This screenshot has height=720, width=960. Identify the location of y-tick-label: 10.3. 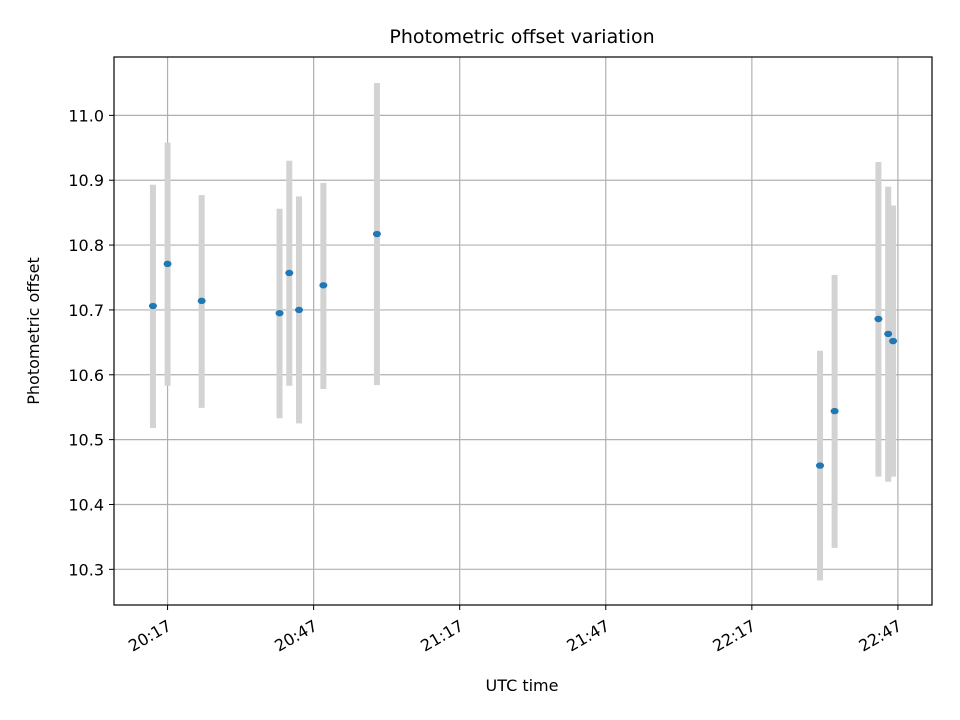
(86, 569).